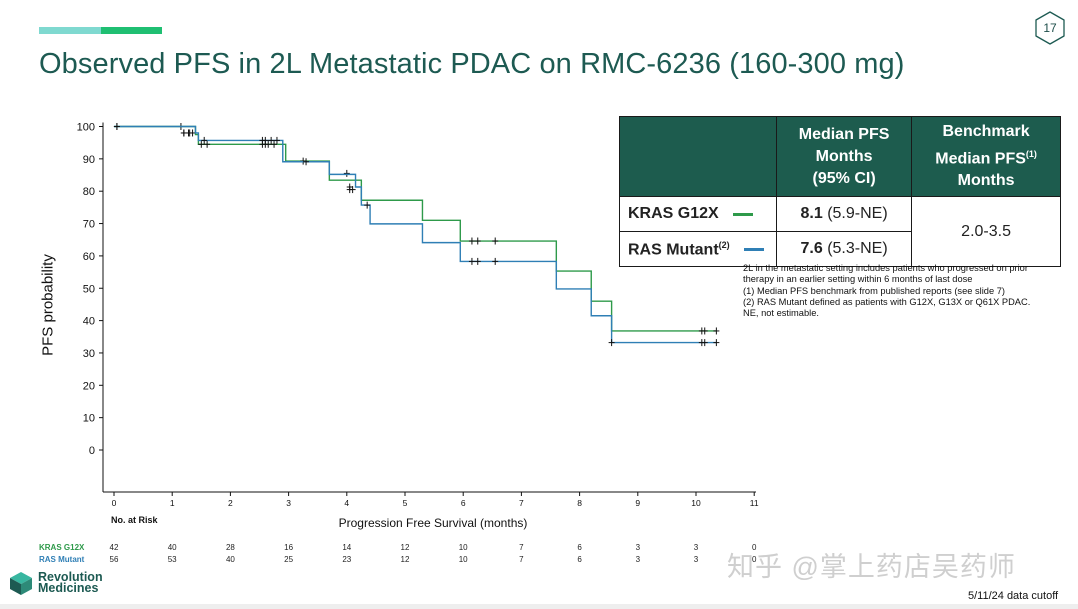 This screenshot has width=1078, height=609. I want to click on row-label-ras: RAS Mutant(2), so click(698, 249).